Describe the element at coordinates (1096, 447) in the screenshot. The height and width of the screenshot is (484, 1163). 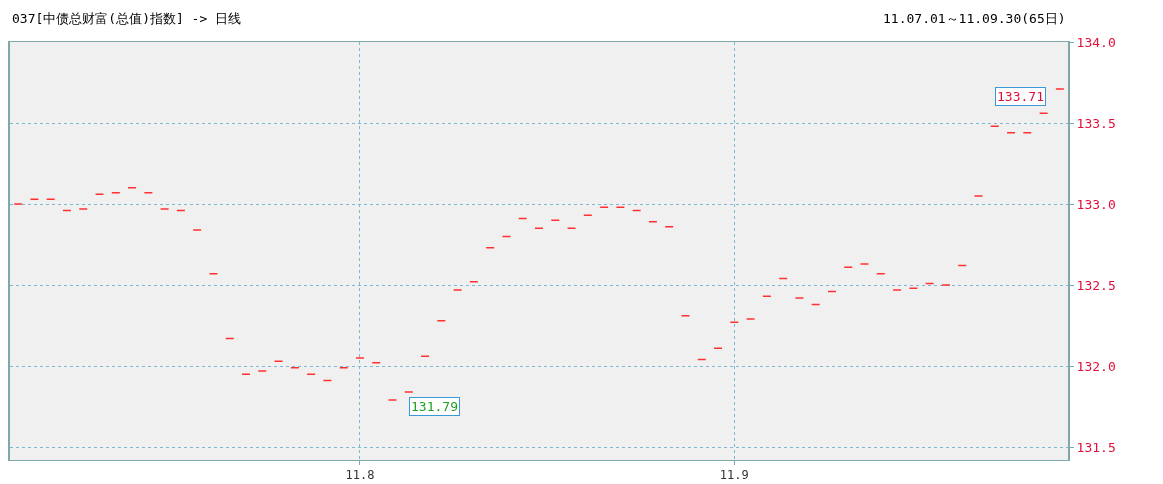
I see `y-tick-label: 131.5` at that location.